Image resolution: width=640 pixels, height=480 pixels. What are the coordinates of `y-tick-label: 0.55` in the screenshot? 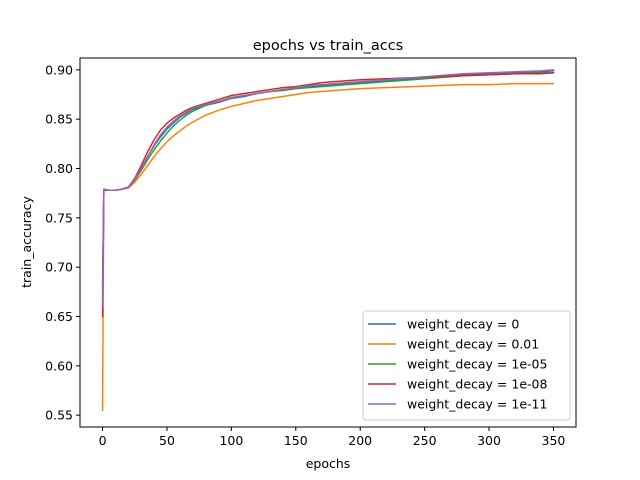 It's located at (59, 415).